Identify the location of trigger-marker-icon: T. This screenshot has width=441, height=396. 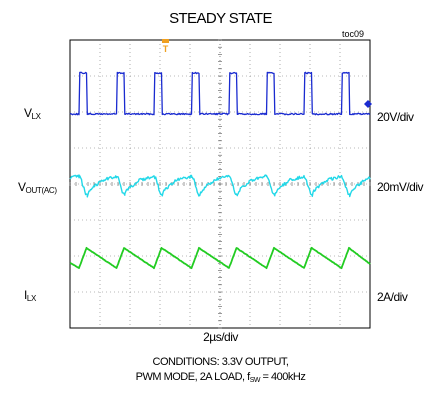
(165, 46).